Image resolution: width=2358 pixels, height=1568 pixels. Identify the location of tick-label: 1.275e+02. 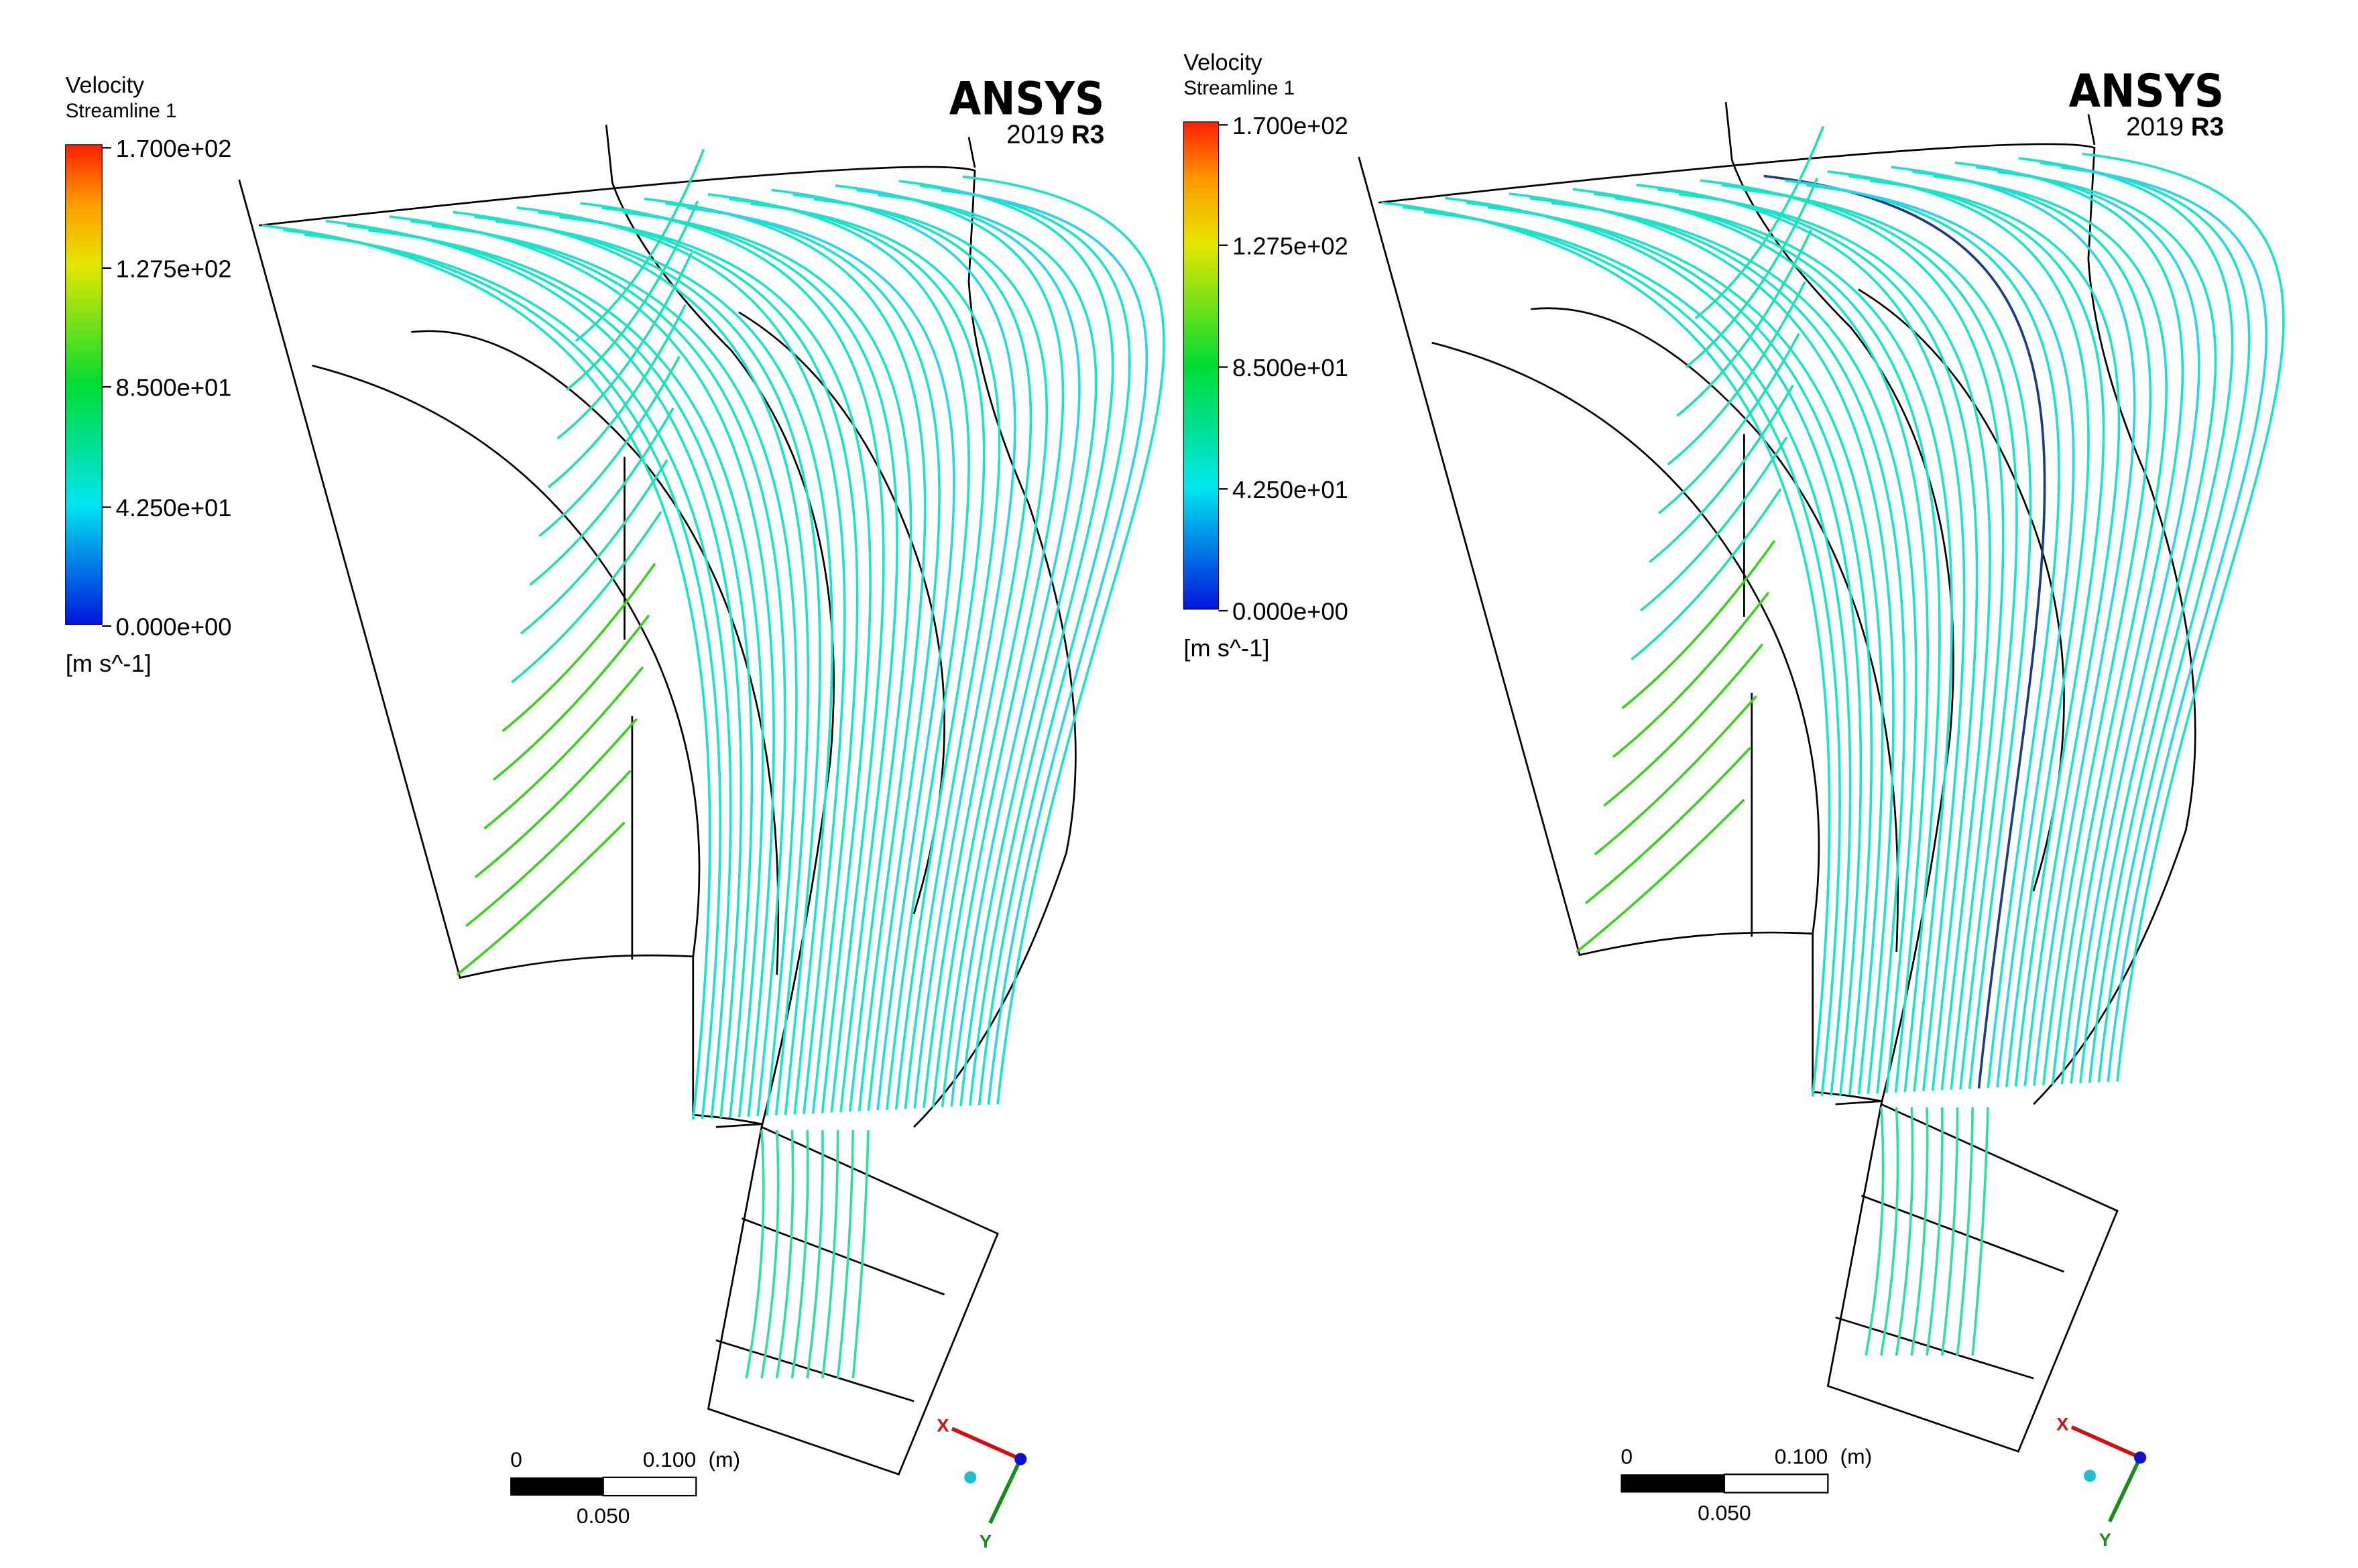
(174, 269).